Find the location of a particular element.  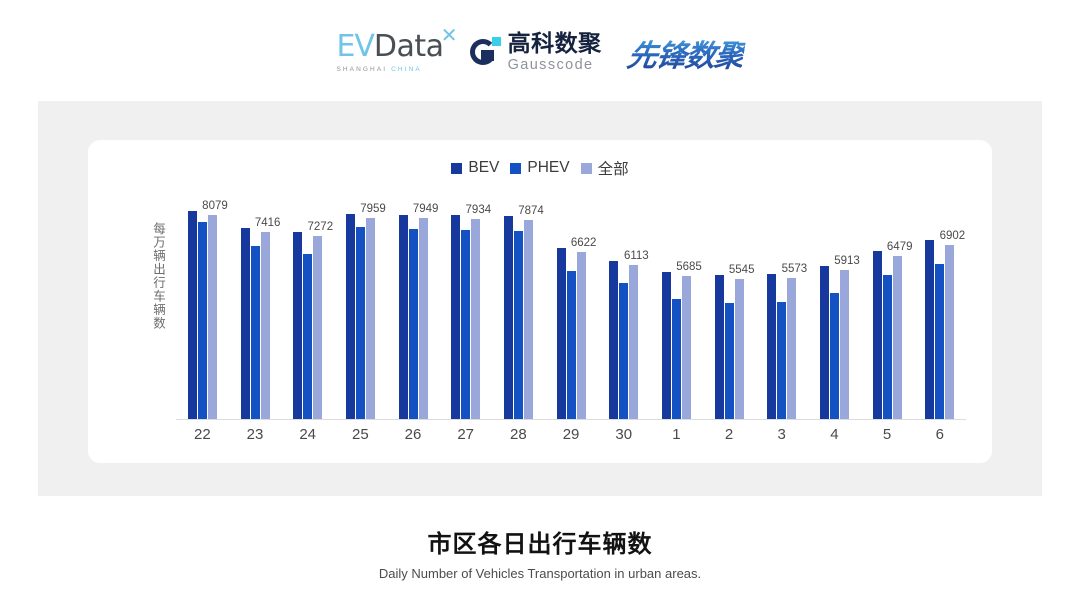

bar-group: 6902 is located at coordinates (939, 310).